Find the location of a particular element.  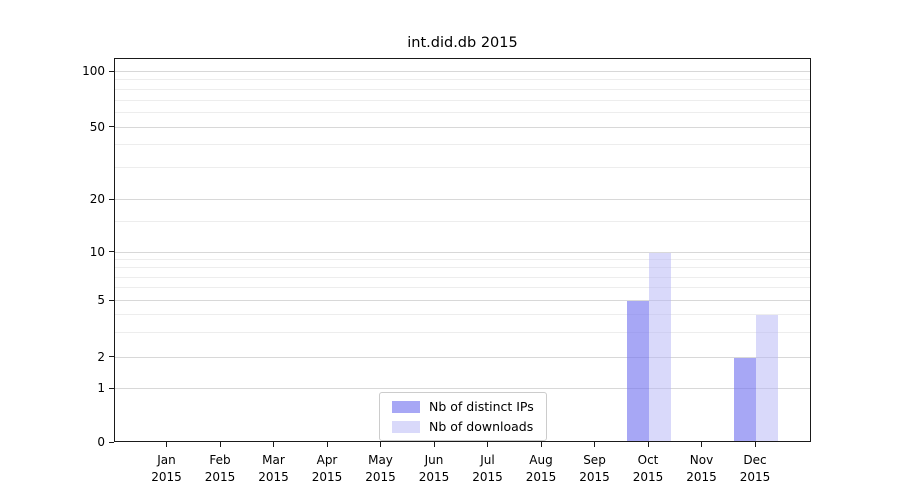

x-tick-label-sep-2015: Sep 2015 is located at coordinates (595, 469).